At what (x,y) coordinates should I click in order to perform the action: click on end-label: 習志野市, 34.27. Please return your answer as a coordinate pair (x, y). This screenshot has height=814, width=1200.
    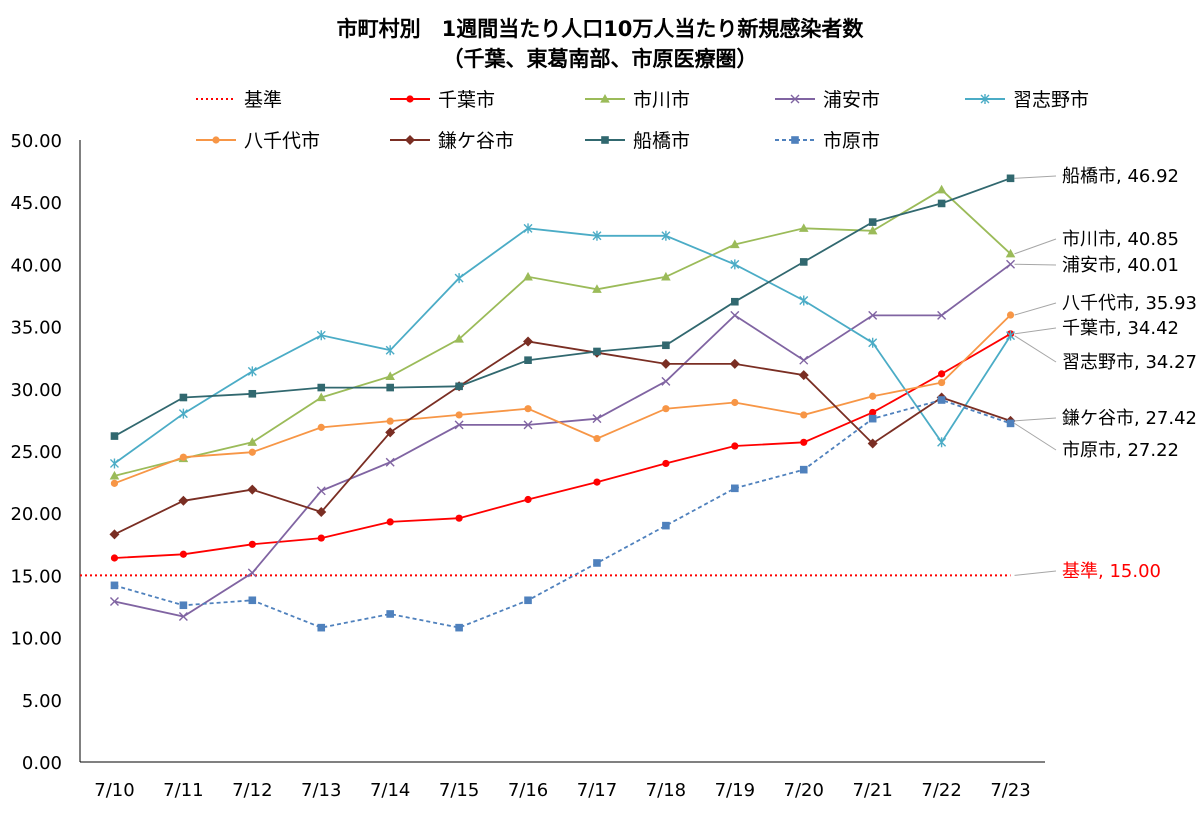
    Looking at the image, I should click on (1129, 362).